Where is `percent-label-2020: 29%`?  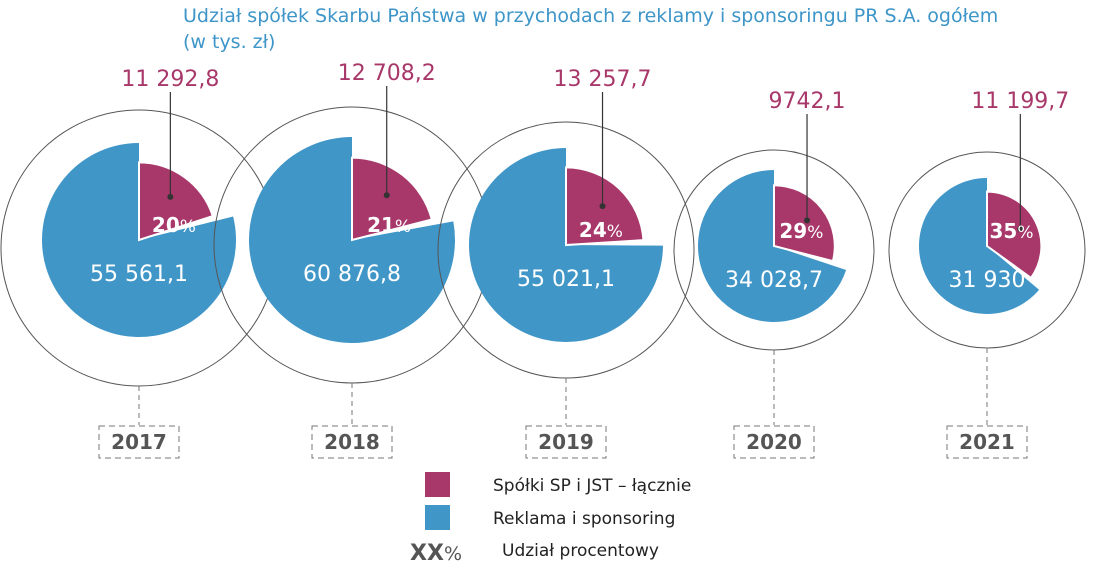
percent-label-2020: 29% is located at coordinates (801, 231).